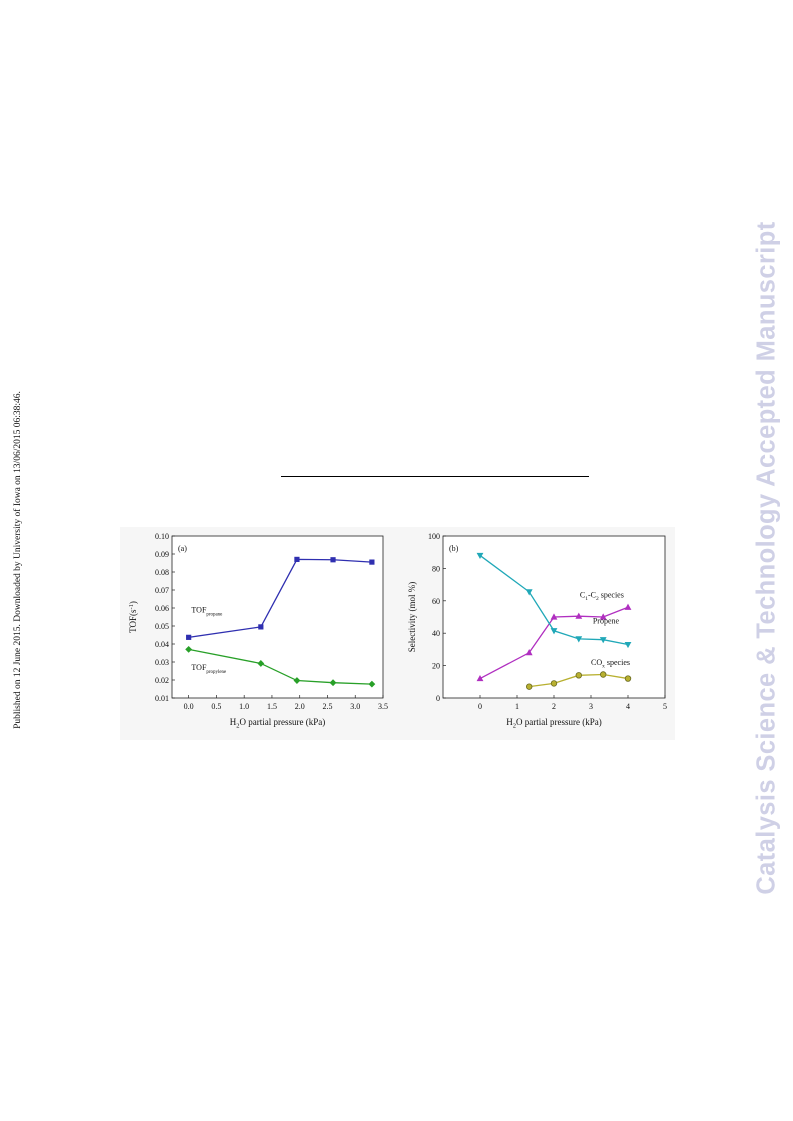 This screenshot has height=1121, width=793. What do you see at coordinates (162, 554) in the screenshot?
I see `y-tick-label: 0.09` at bounding box center [162, 554].